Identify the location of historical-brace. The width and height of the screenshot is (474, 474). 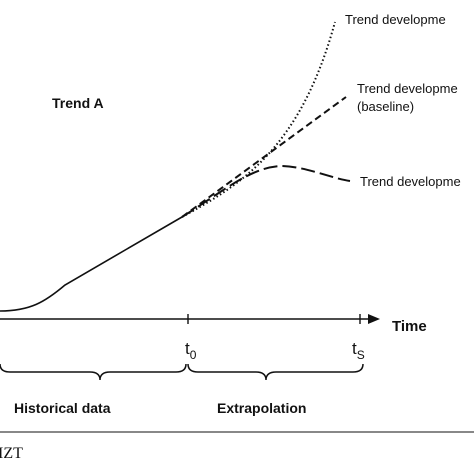
(93, 372).